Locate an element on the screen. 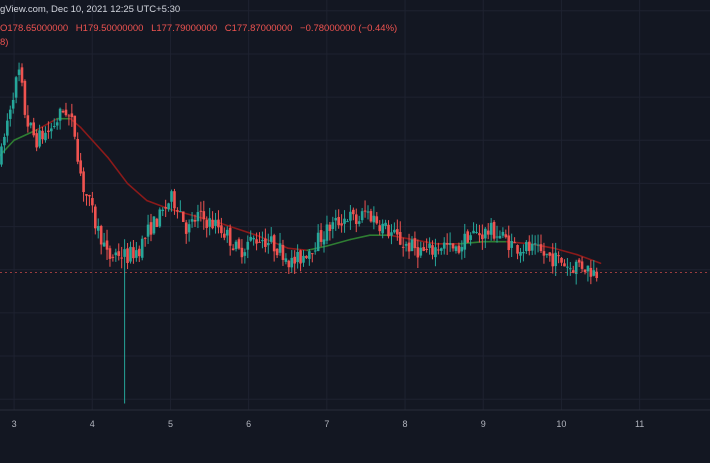 The height and width of the screenshot is (463, 710). x-tick-label: 4 is located at coordinates (92, 424).